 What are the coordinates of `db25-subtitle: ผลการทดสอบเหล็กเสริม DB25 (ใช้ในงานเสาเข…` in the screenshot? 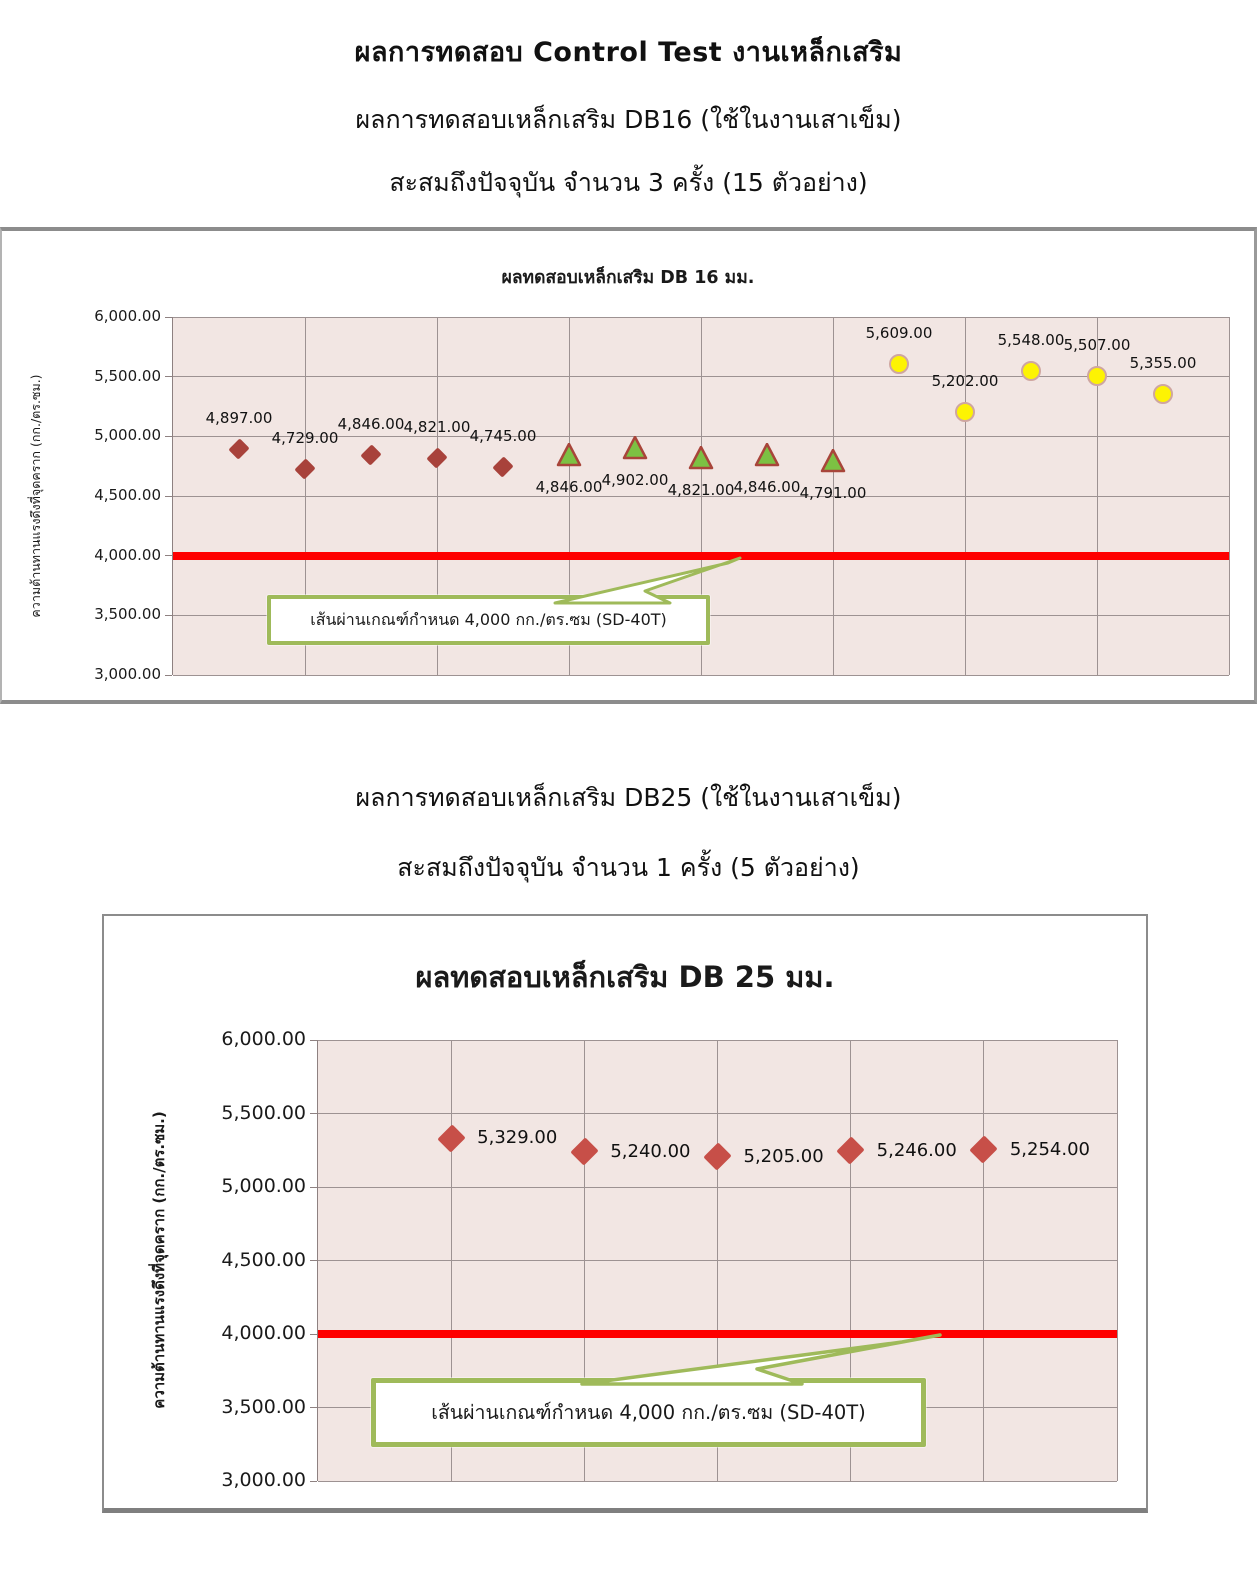 It's located at (628, 797).